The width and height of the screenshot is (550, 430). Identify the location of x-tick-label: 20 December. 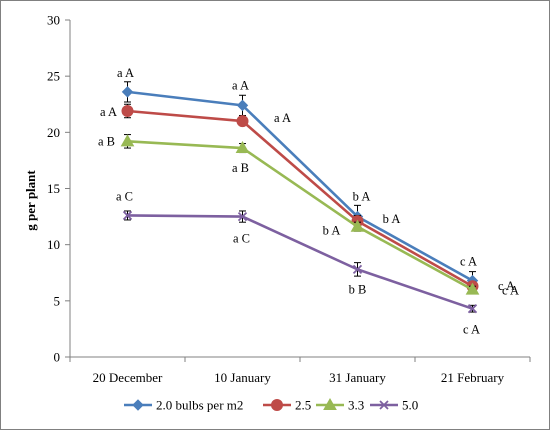
(128, 377).